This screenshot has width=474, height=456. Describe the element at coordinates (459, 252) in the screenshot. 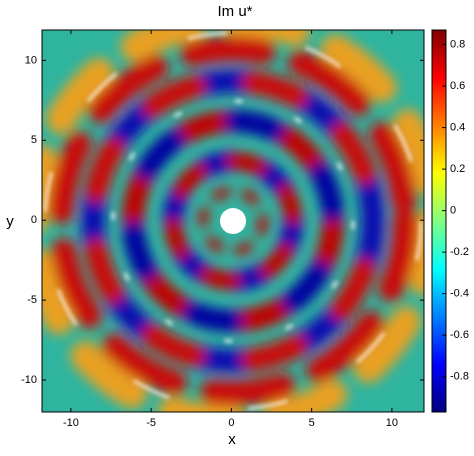

I see `colorbar-tick-label: -0.2` at that location.